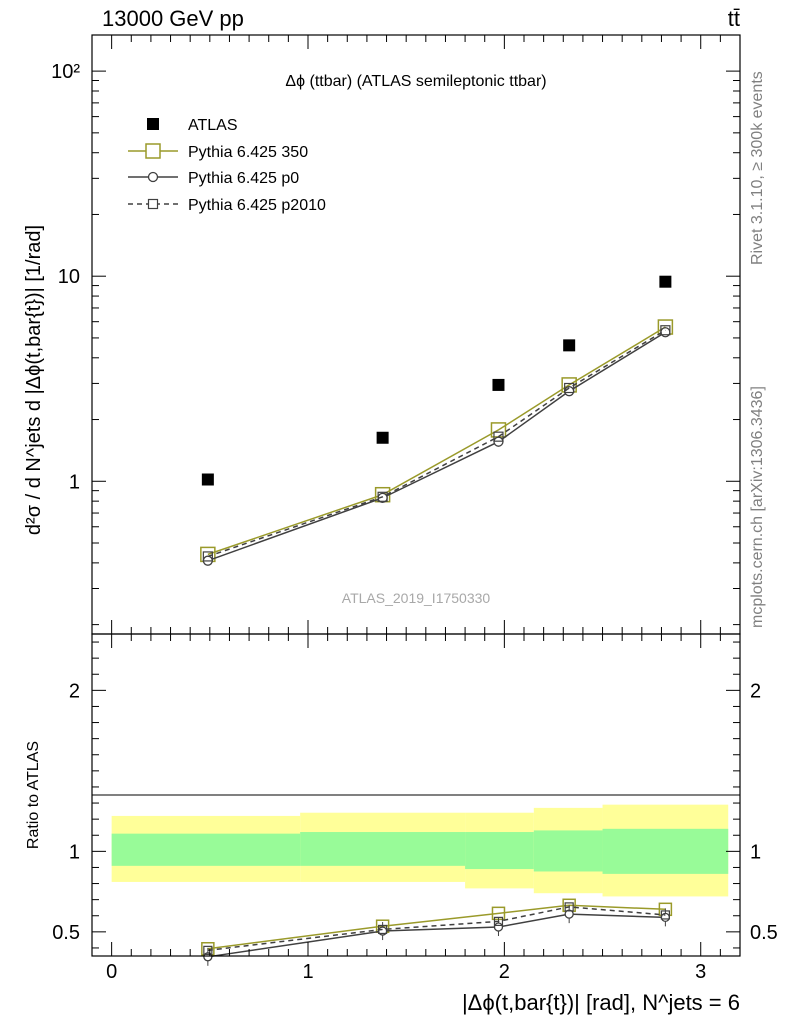 The height and width of the screenshot is (1024, 786). I want to click on x-tick-label: 3, so click(700, 972).